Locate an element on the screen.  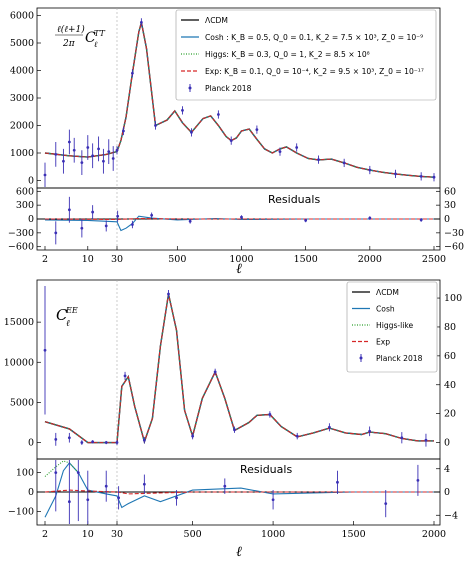
ttres-ytick-label-2: 0 is located at coordinates (31, 219).